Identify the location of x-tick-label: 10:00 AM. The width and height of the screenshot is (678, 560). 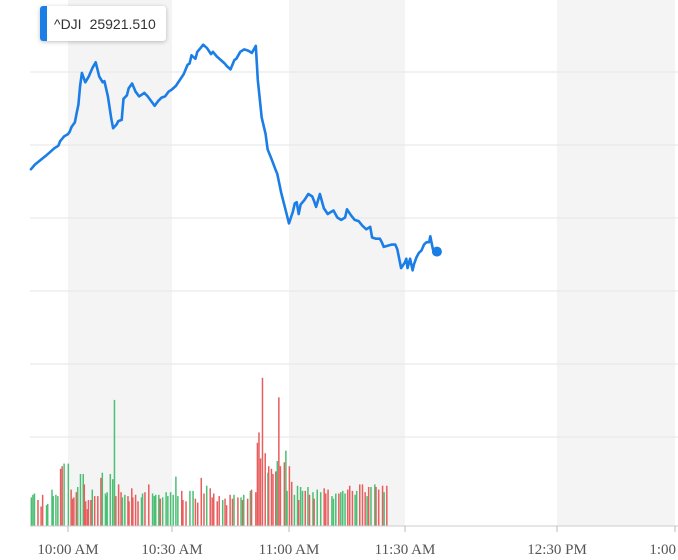
(67, 550).